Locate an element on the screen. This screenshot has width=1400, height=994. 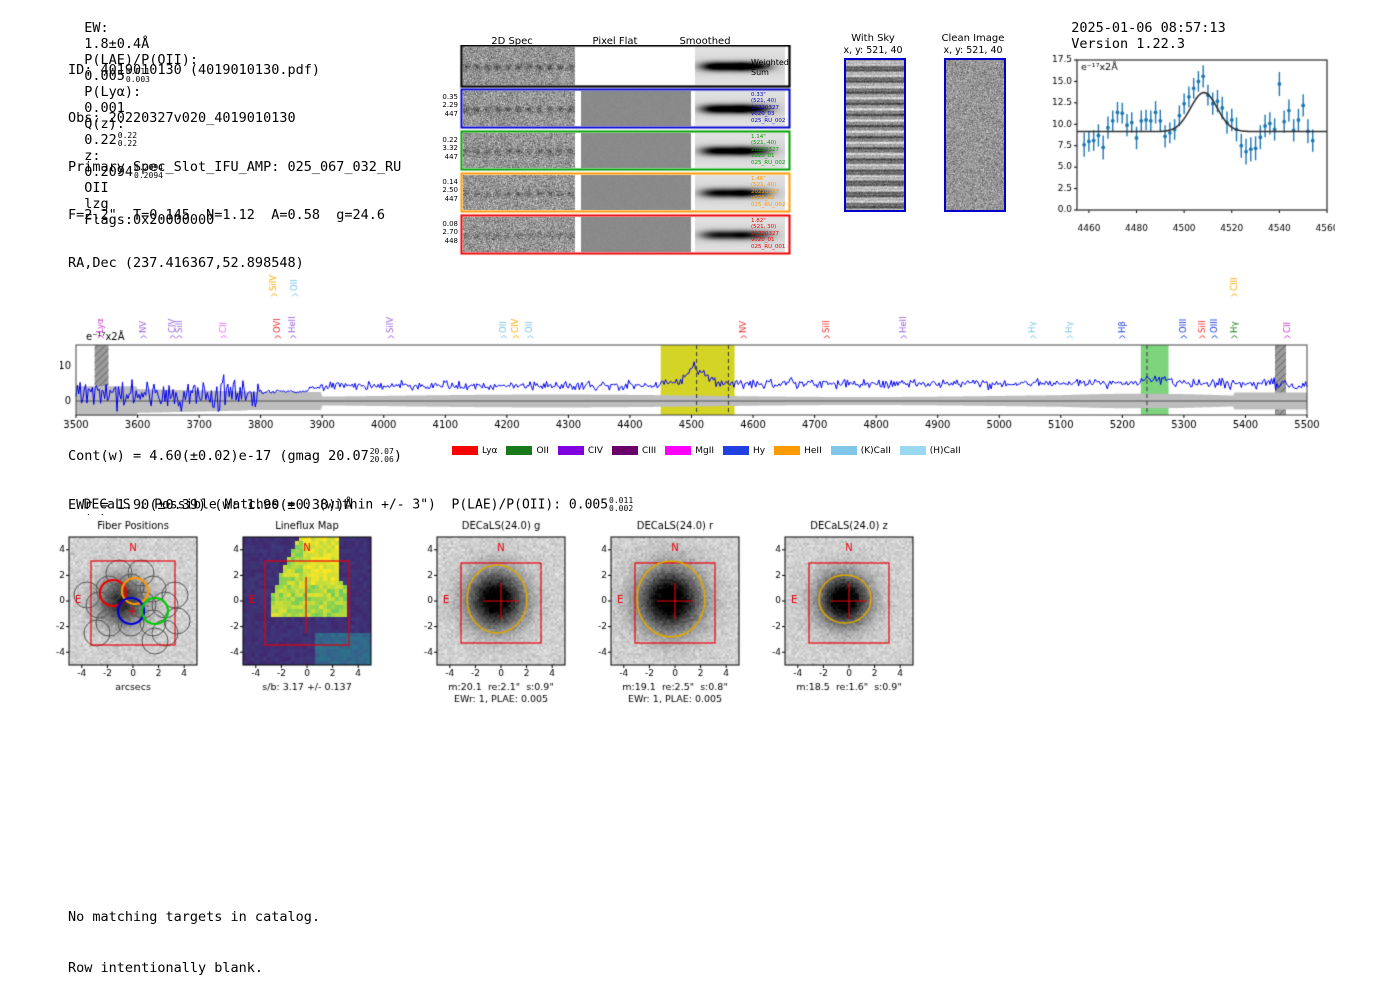
legend-item-CIV: CIV is located at coordinates (580, 451).